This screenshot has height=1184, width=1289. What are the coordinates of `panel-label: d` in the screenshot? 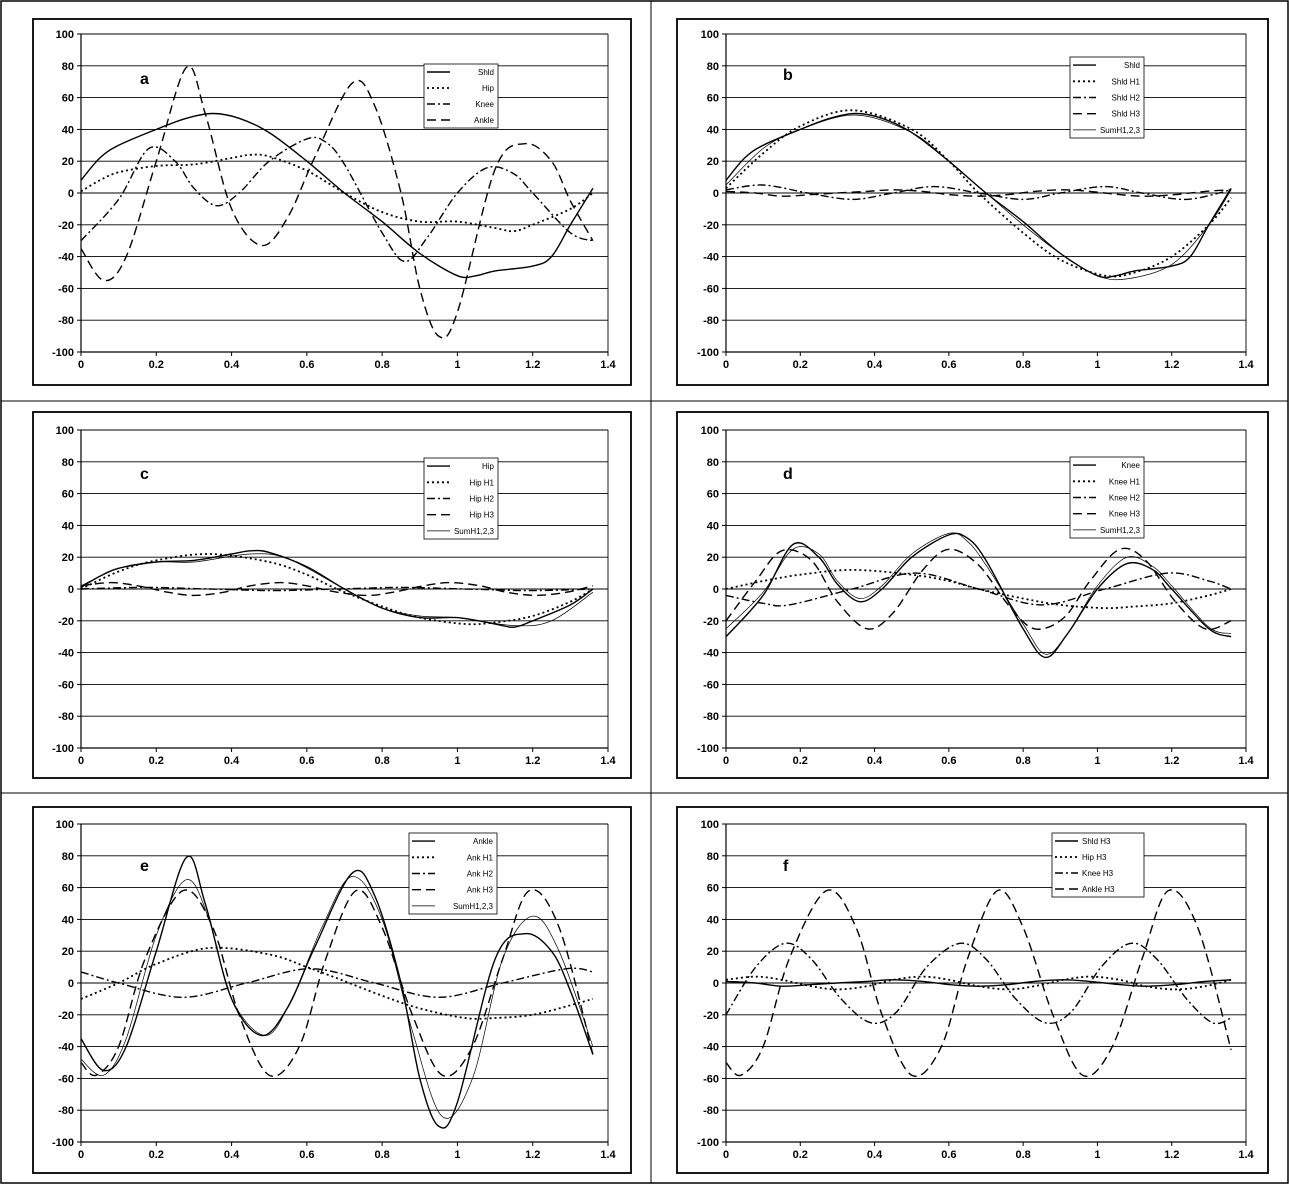 It's located at (788, 474).